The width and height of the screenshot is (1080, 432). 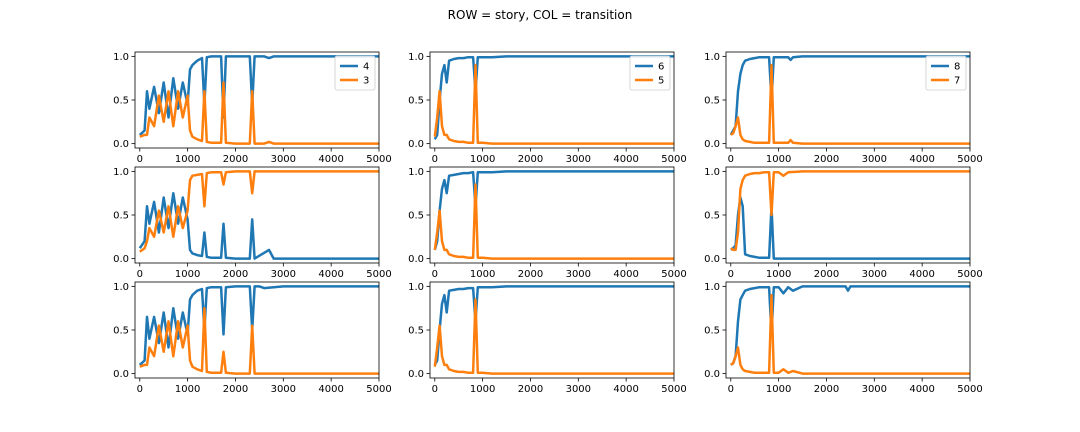 I want to click on subplot-r1-c0: 0 1000 2000 3000 4000 5000 0.0 0.5 1.0, so click(x=252, y=223).